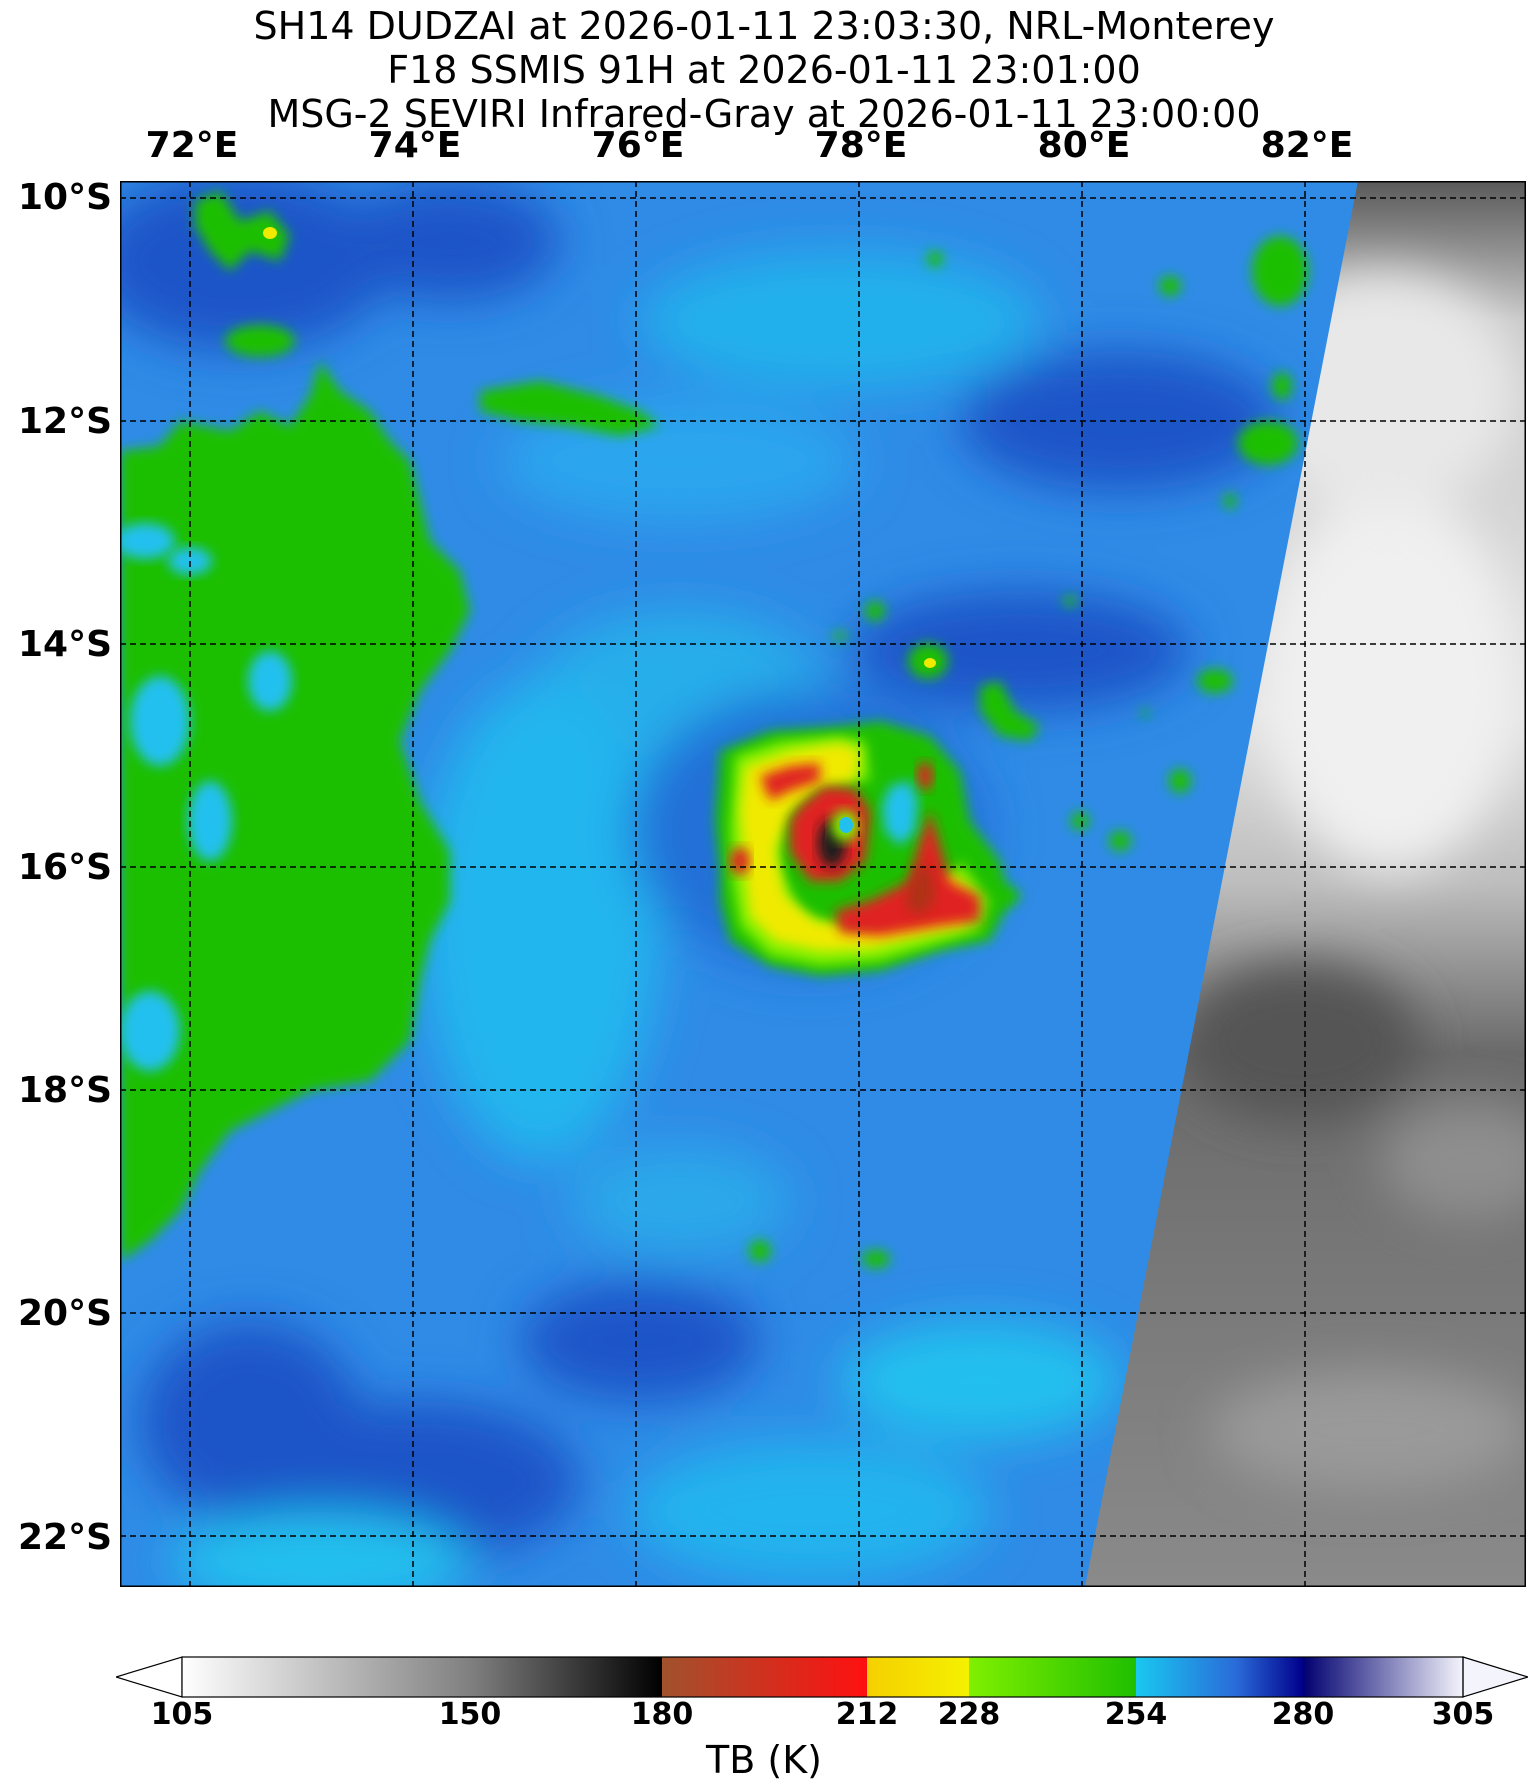  What do you see at coordinates (861, 145) in the screenshot?
I see `lon-label-78E: 78°E` at bounding box center [861, 145].